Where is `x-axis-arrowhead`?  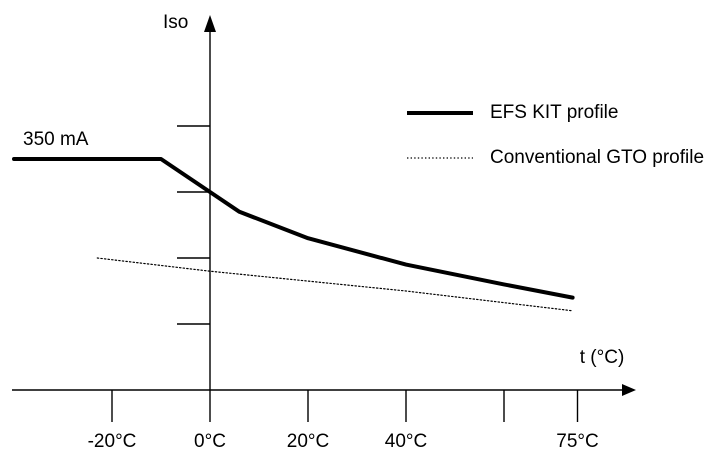
x-axis-arrowhead is located at coordinates (629, 390).